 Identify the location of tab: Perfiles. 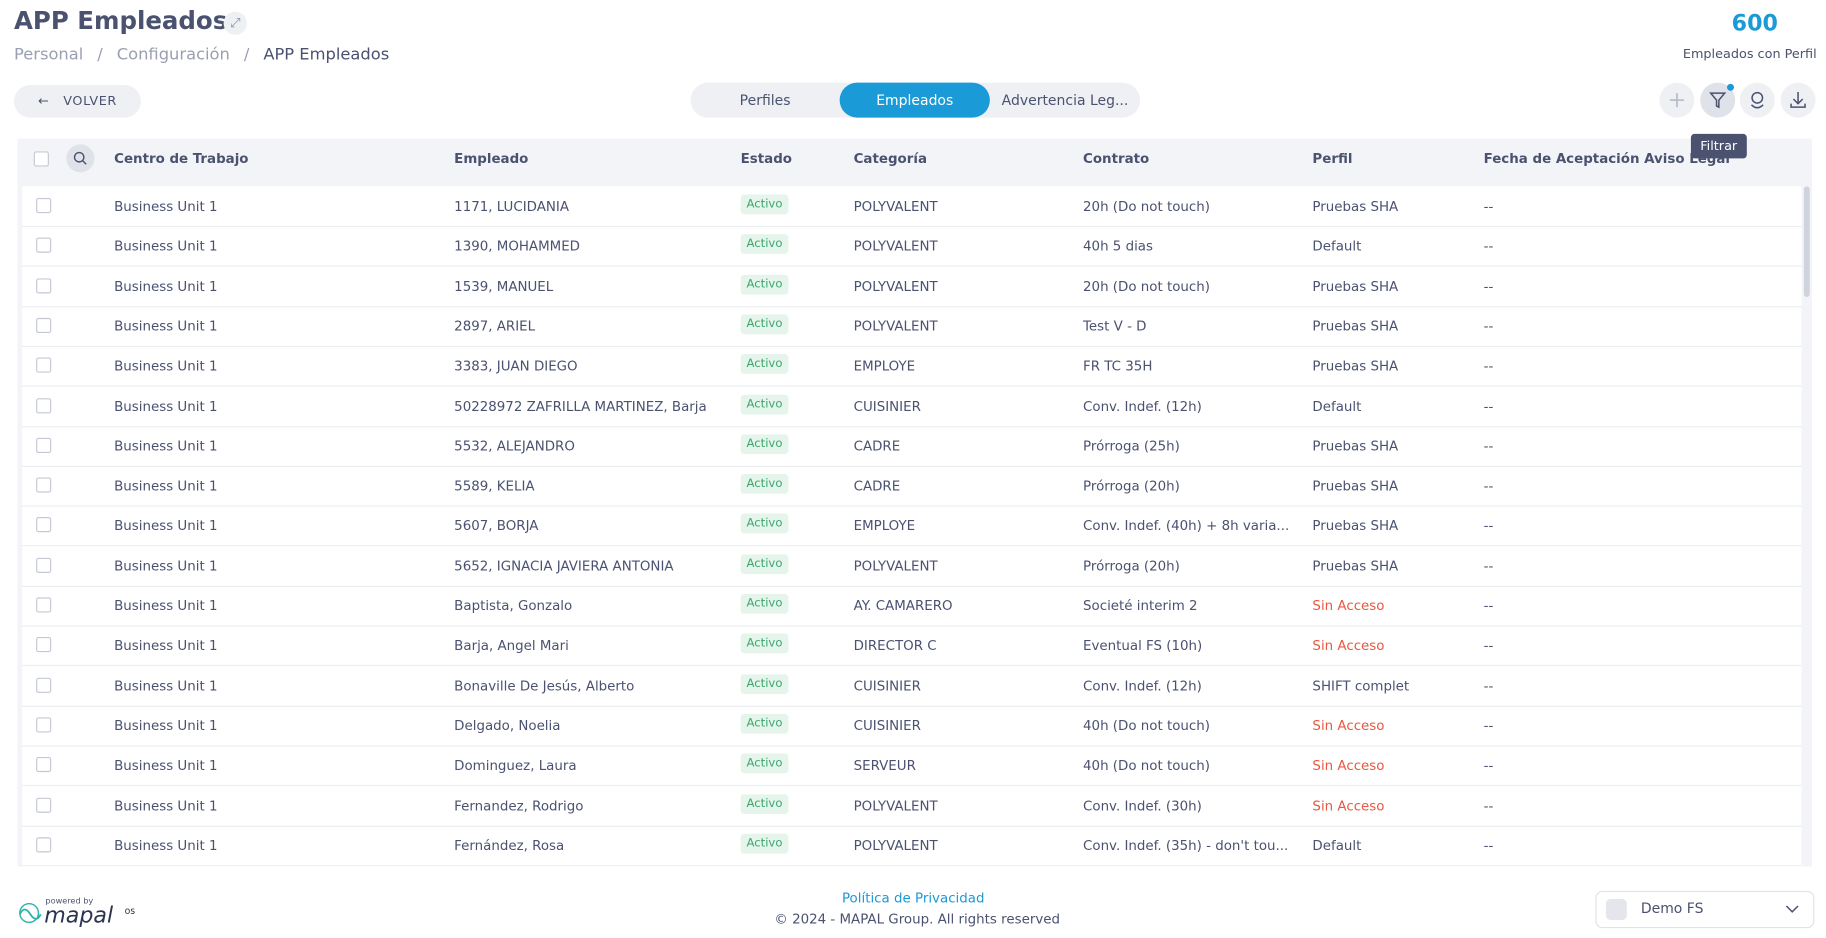
(765, 100).